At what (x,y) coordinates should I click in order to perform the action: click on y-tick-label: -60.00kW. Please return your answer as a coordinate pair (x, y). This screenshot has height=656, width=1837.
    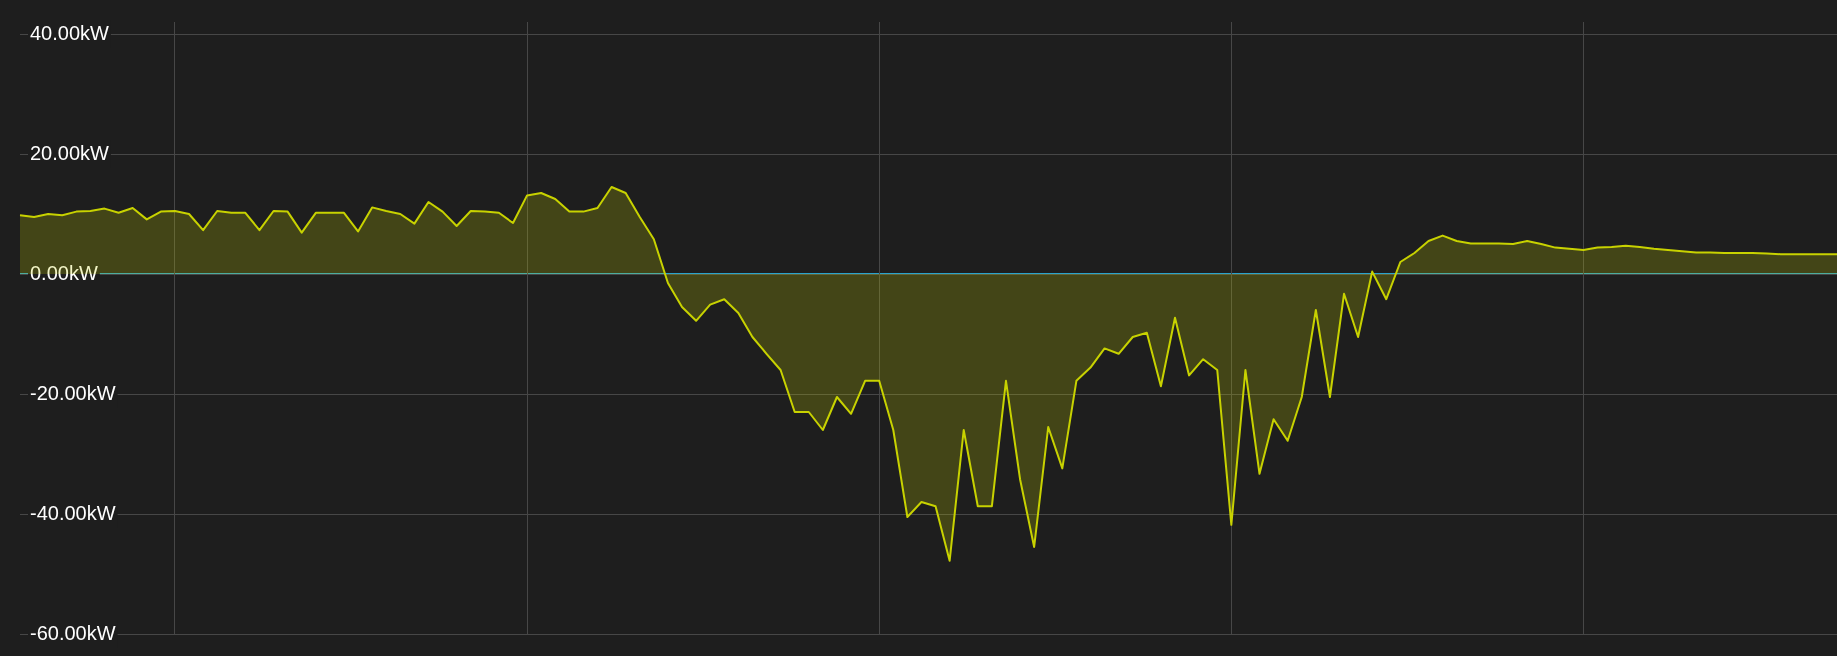
    Looking at the image, I should click on (73, 632).